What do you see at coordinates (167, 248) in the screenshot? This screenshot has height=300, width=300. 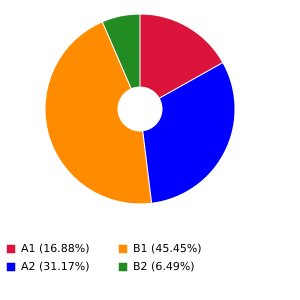 I see `legend-label: B1 (45.45%)` at bounding box center [167, 248].